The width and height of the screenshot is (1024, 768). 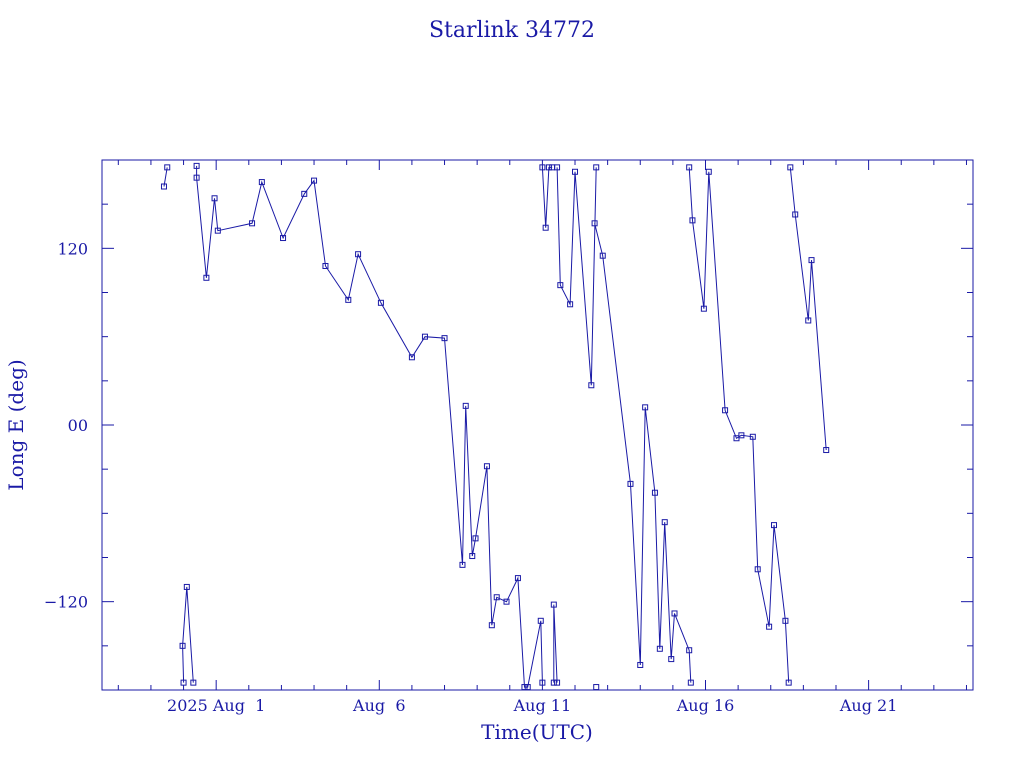 I want to click on y-axis-title: Long E (deg), so click(x=16, y=424).